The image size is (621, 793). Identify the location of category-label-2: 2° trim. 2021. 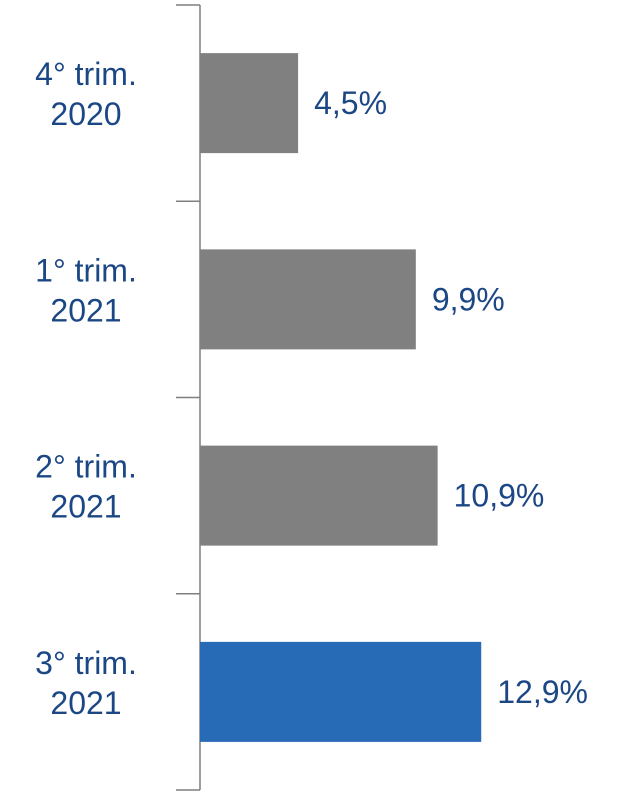
(86, 487).